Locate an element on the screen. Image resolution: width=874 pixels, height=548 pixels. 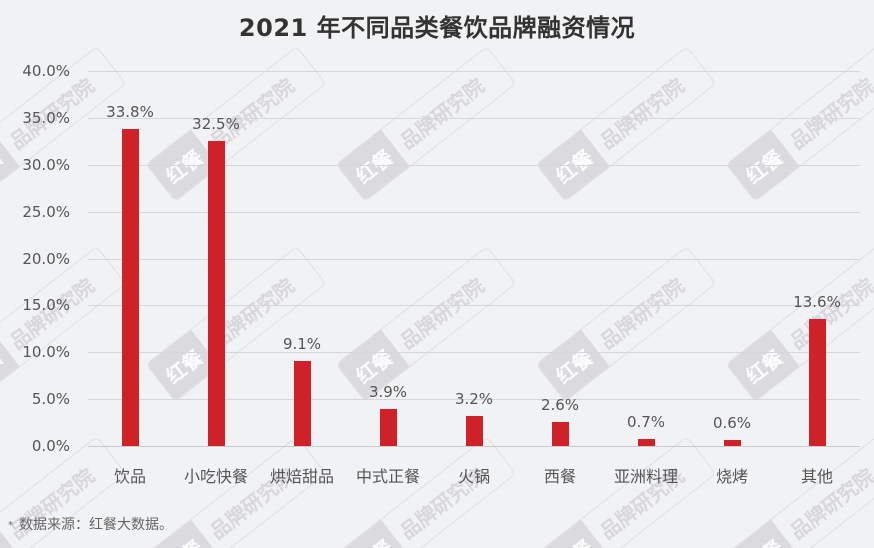
x-axis-category-label: 亚洲料理 is located at coordinates (645, 476).